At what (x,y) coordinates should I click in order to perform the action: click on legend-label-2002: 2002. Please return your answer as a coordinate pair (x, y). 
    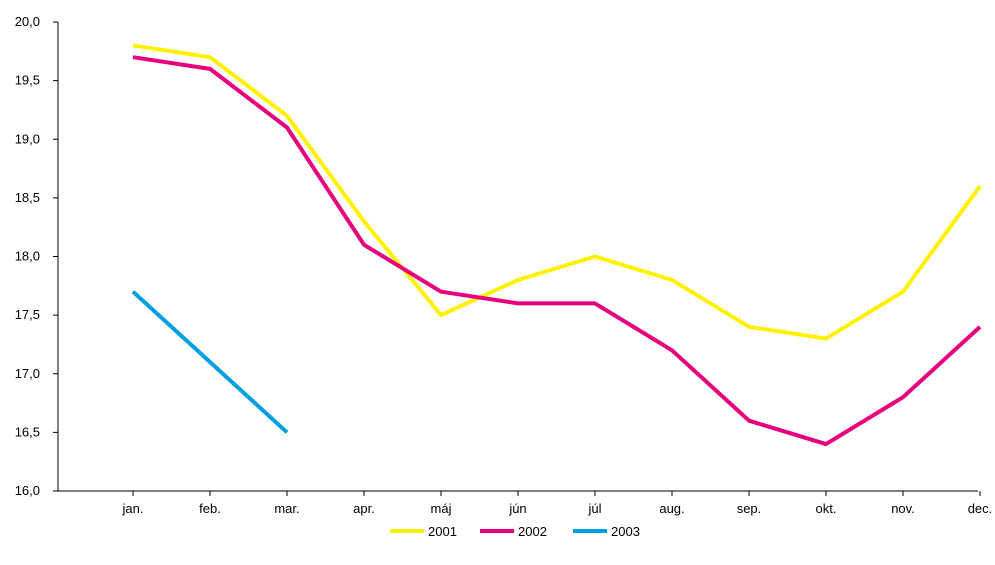
    Looking at the image, I should click on (532, 531).